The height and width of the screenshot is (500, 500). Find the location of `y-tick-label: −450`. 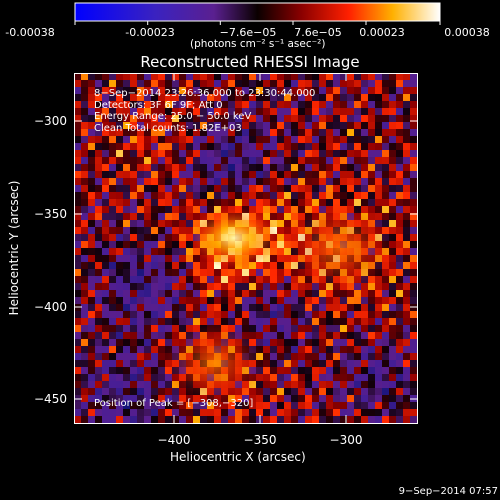

y-tick-label: −450 is located at coordinates (50, 399).